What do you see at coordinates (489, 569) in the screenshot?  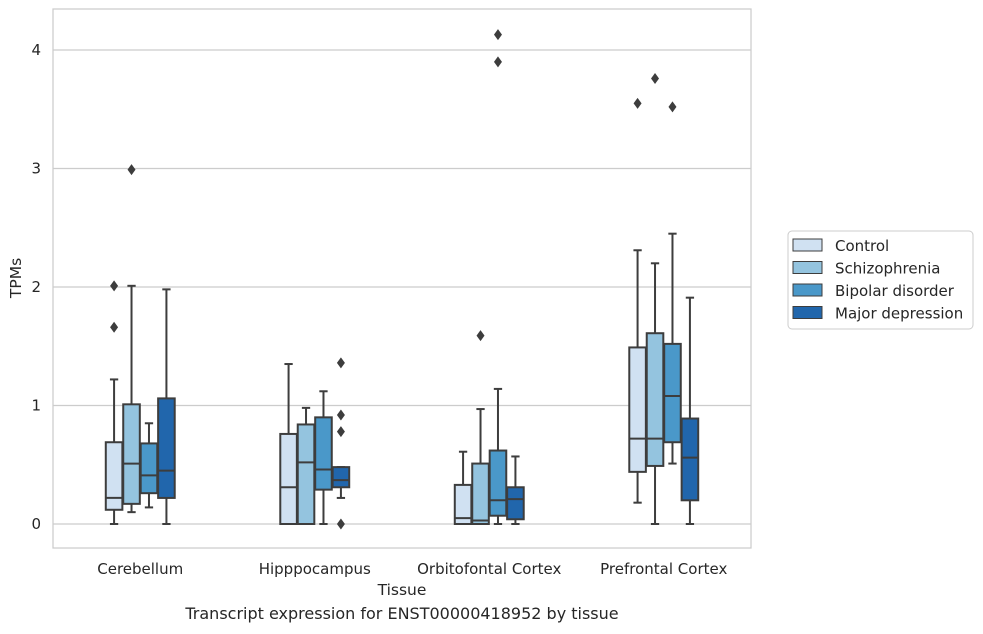 I see `x-tick-label: Orbitofontal Cortex` at bounding box center [489, 569].